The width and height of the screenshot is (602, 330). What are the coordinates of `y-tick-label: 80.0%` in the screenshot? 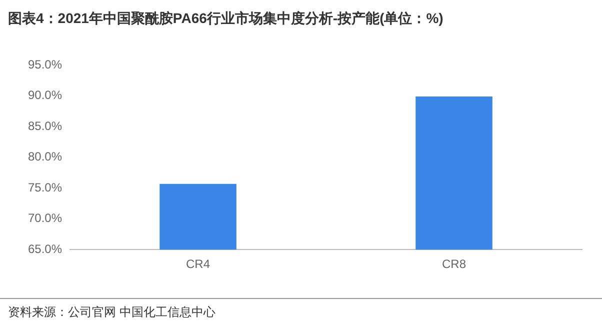 It's located at (45, 157).